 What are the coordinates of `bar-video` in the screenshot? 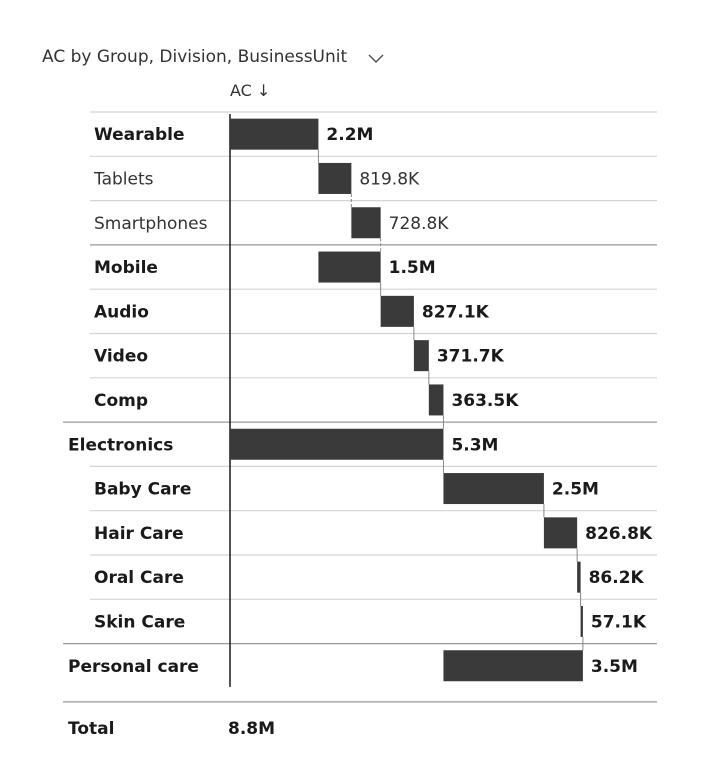 It's located at (421, 356).